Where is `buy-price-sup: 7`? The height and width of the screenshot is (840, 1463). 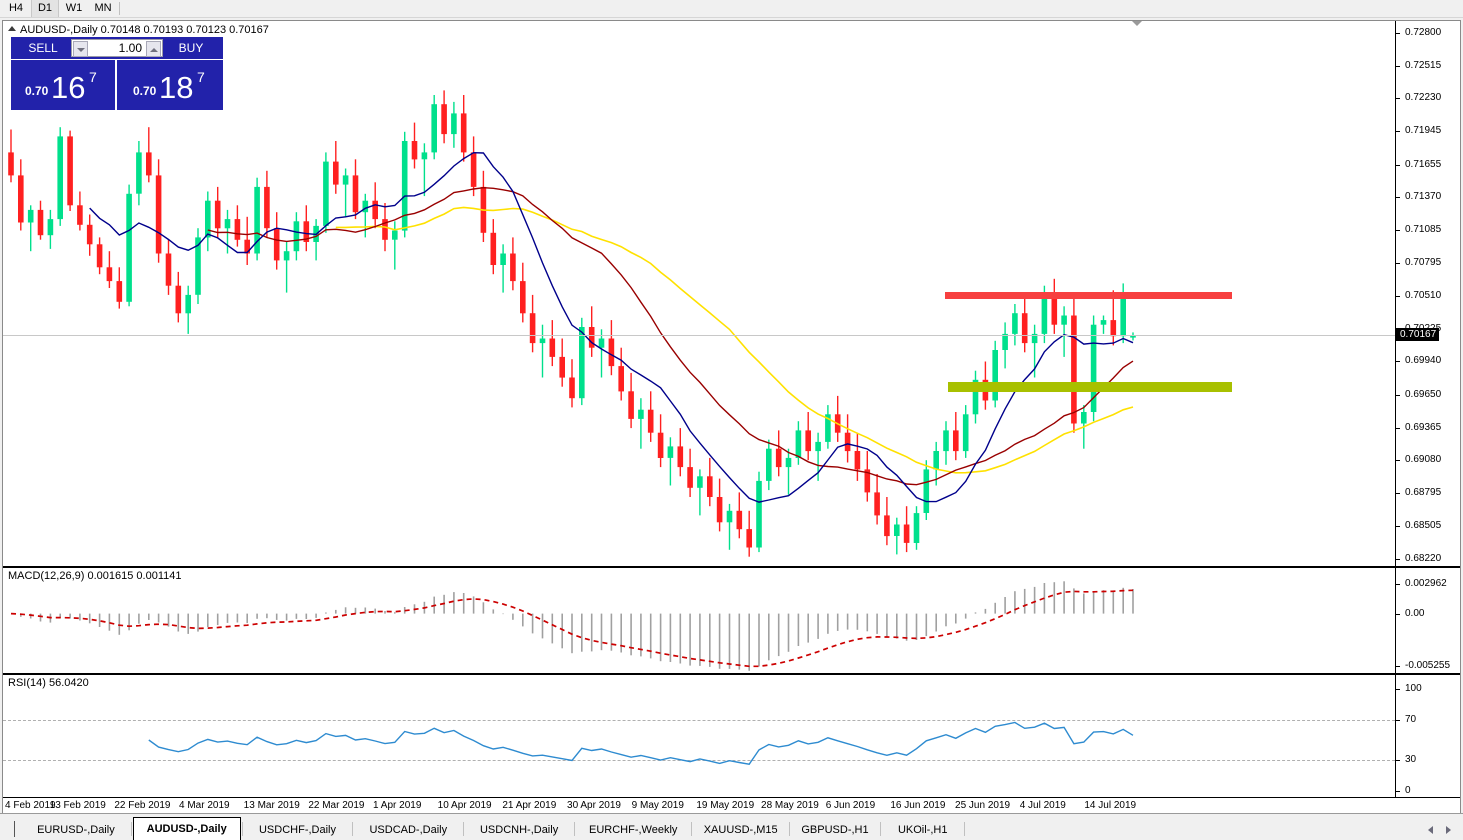
buy-price-sup: 7 is located at coordinates (201, 77).